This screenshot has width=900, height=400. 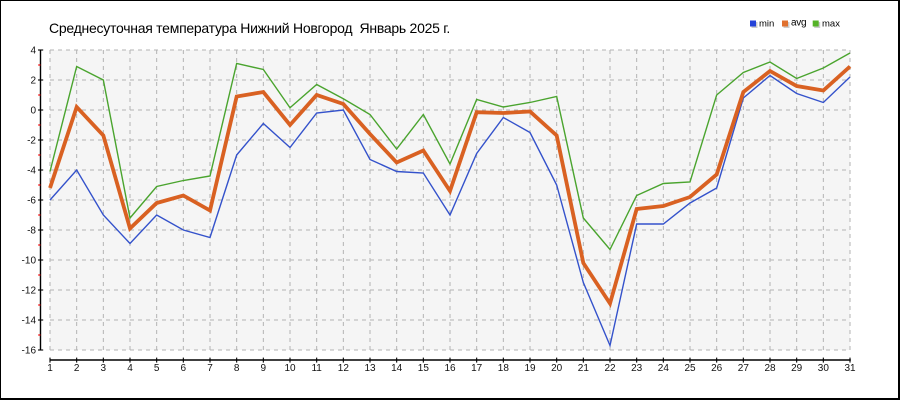 I want to click on svg-text: 9, so click(x=264, y=368).